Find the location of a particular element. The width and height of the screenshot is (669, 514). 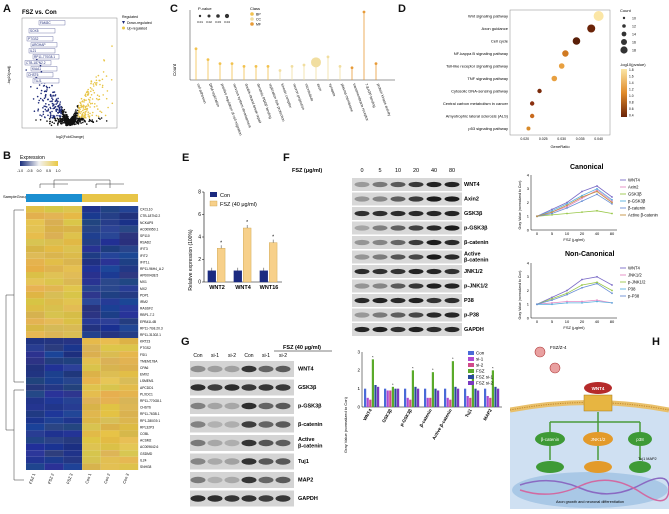

line-xtick: 0 is located at coordinates (537, 233).